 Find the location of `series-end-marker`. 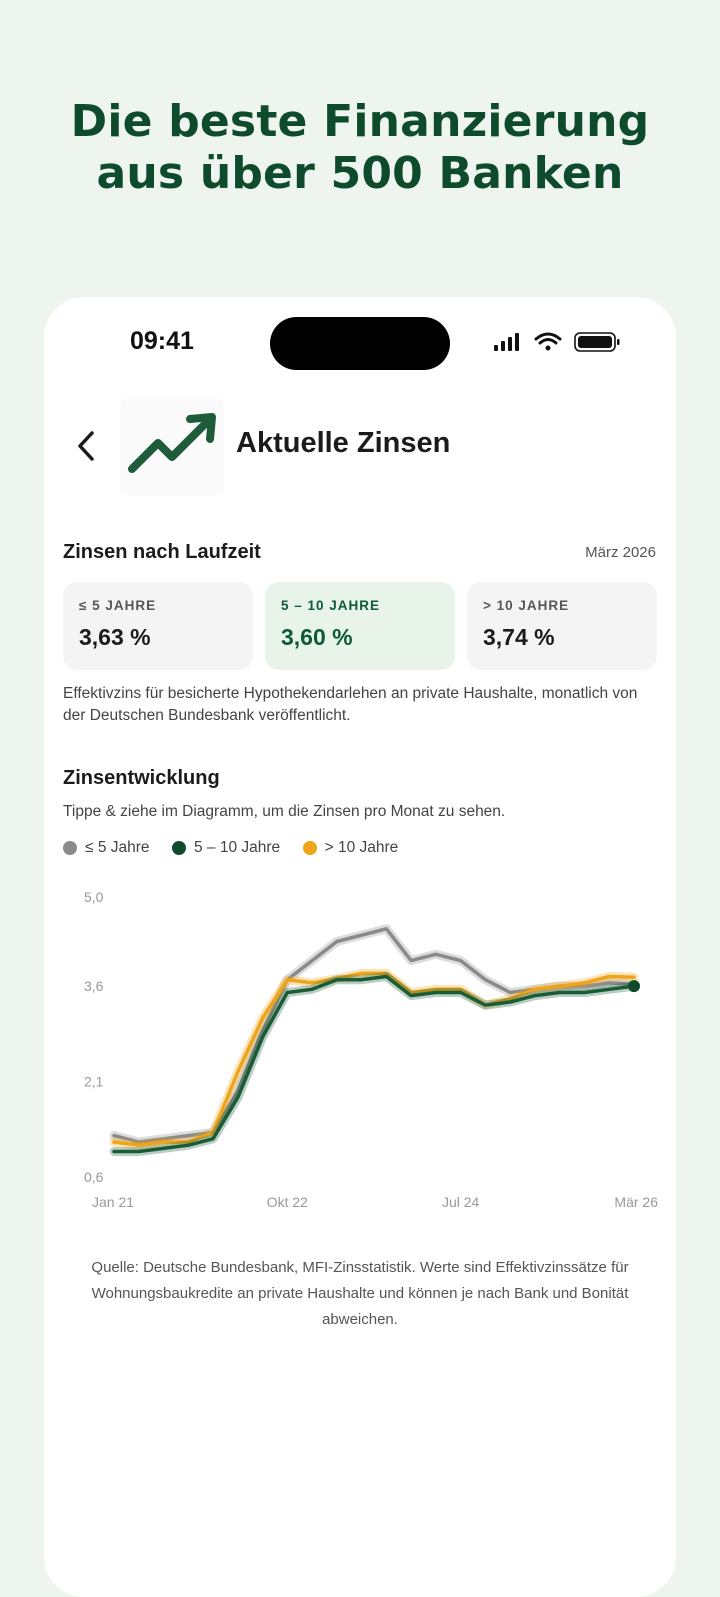

series-end-marker is located at coordinates (634, 986).